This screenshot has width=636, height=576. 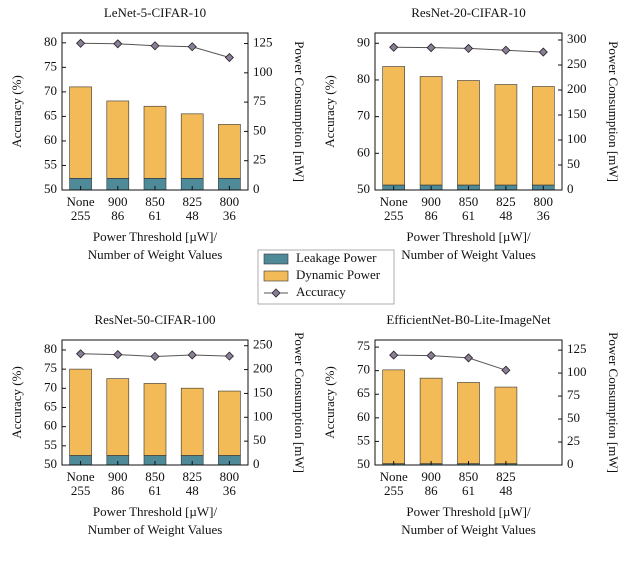 I want to click on legend-marker, so click(x=276, y=293).